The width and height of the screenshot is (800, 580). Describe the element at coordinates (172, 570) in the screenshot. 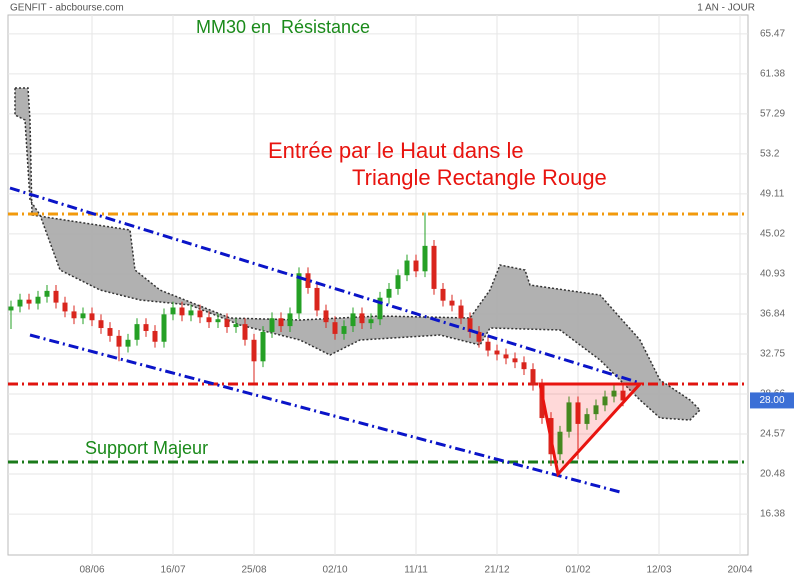

I see `x-tick-label: 16/07` at that location.